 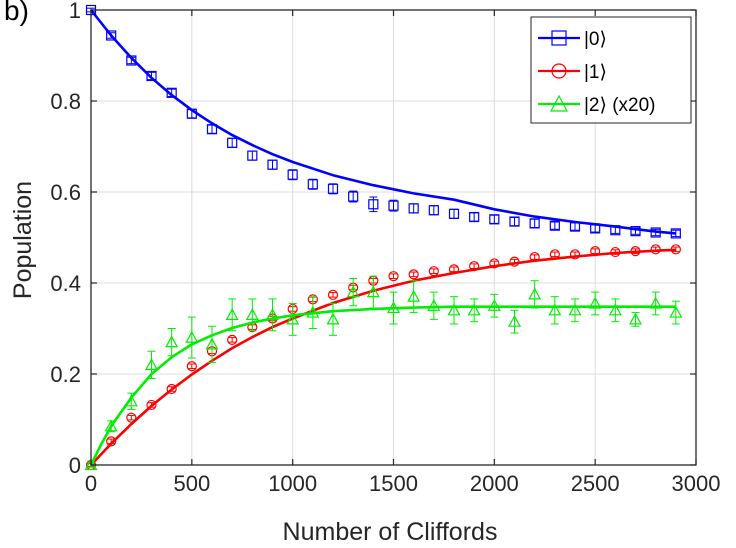 What do you see at coordinates (65, 101) in the screenshot?
I see `y-tick-label: 0.8` at bounding box center [65, 101].